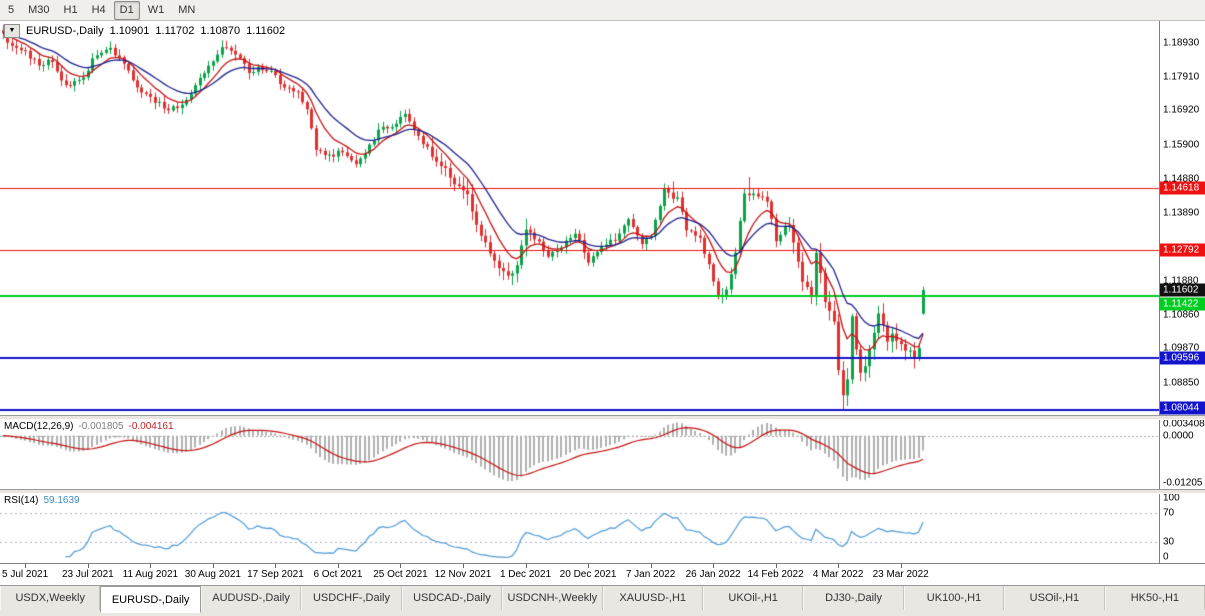 This screenshot has height=616, width=1205. I want to click on time-axis-label: 17 Sep 2021, so click(275, 574).